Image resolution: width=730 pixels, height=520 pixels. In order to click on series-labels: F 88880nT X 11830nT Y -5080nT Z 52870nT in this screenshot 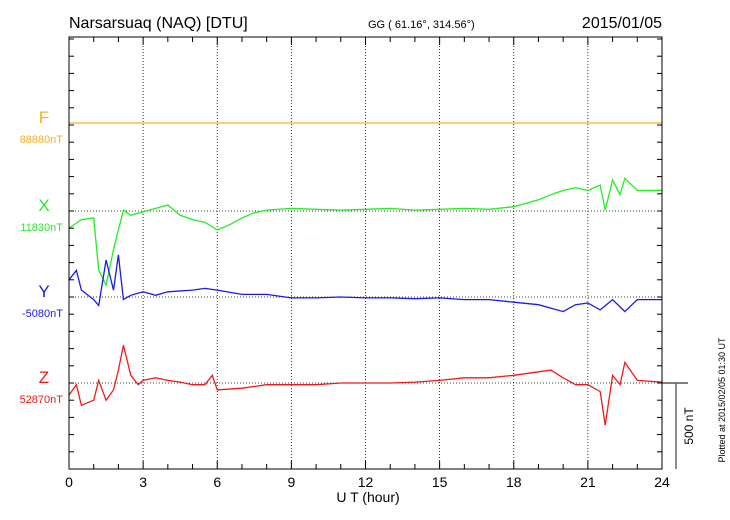, I will do `click(42, 257)`.